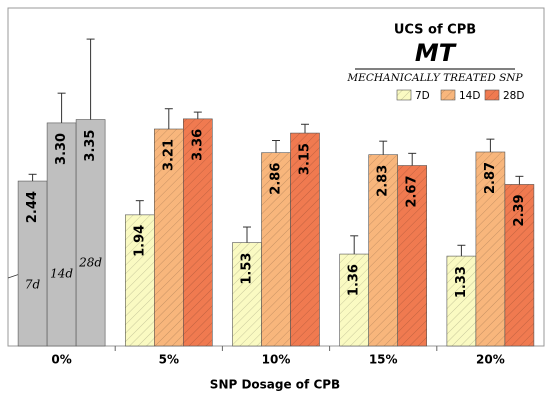 This screenshot has width=550, height=400. What do you see at coordinates (422, 96) in the screenshot?
I see `legend-label: 7D` at bounding box center [422, 96].